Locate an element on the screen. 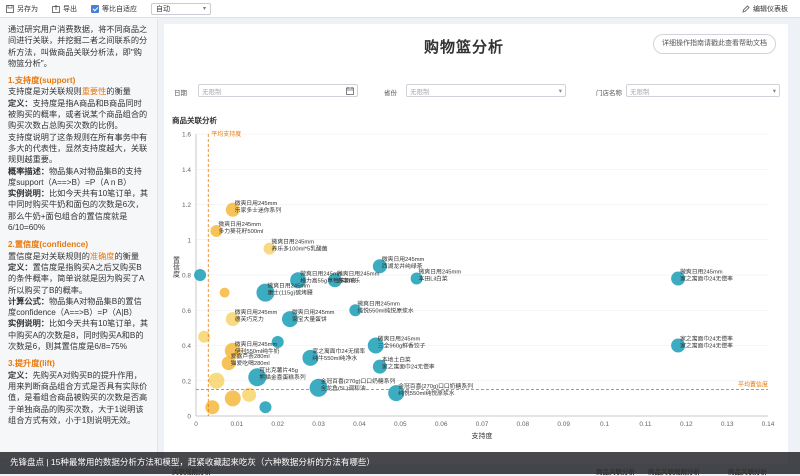 This screenshot has width=800, height=476. x-tick-label: 0.08 is located at coordinates (523, 424).